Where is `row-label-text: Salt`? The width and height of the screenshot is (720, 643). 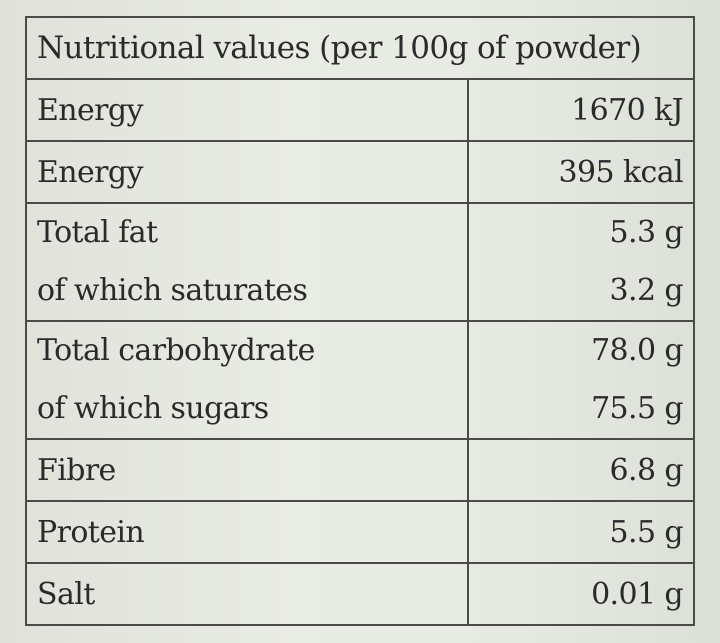 row-label-text: Salt is located at coordinates (66, 594).